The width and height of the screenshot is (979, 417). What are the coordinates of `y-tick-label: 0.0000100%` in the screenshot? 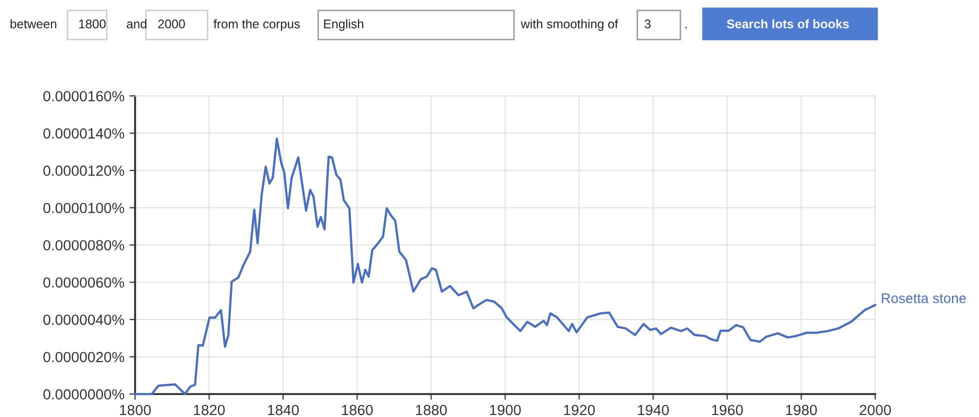 It's located at (83, 208).